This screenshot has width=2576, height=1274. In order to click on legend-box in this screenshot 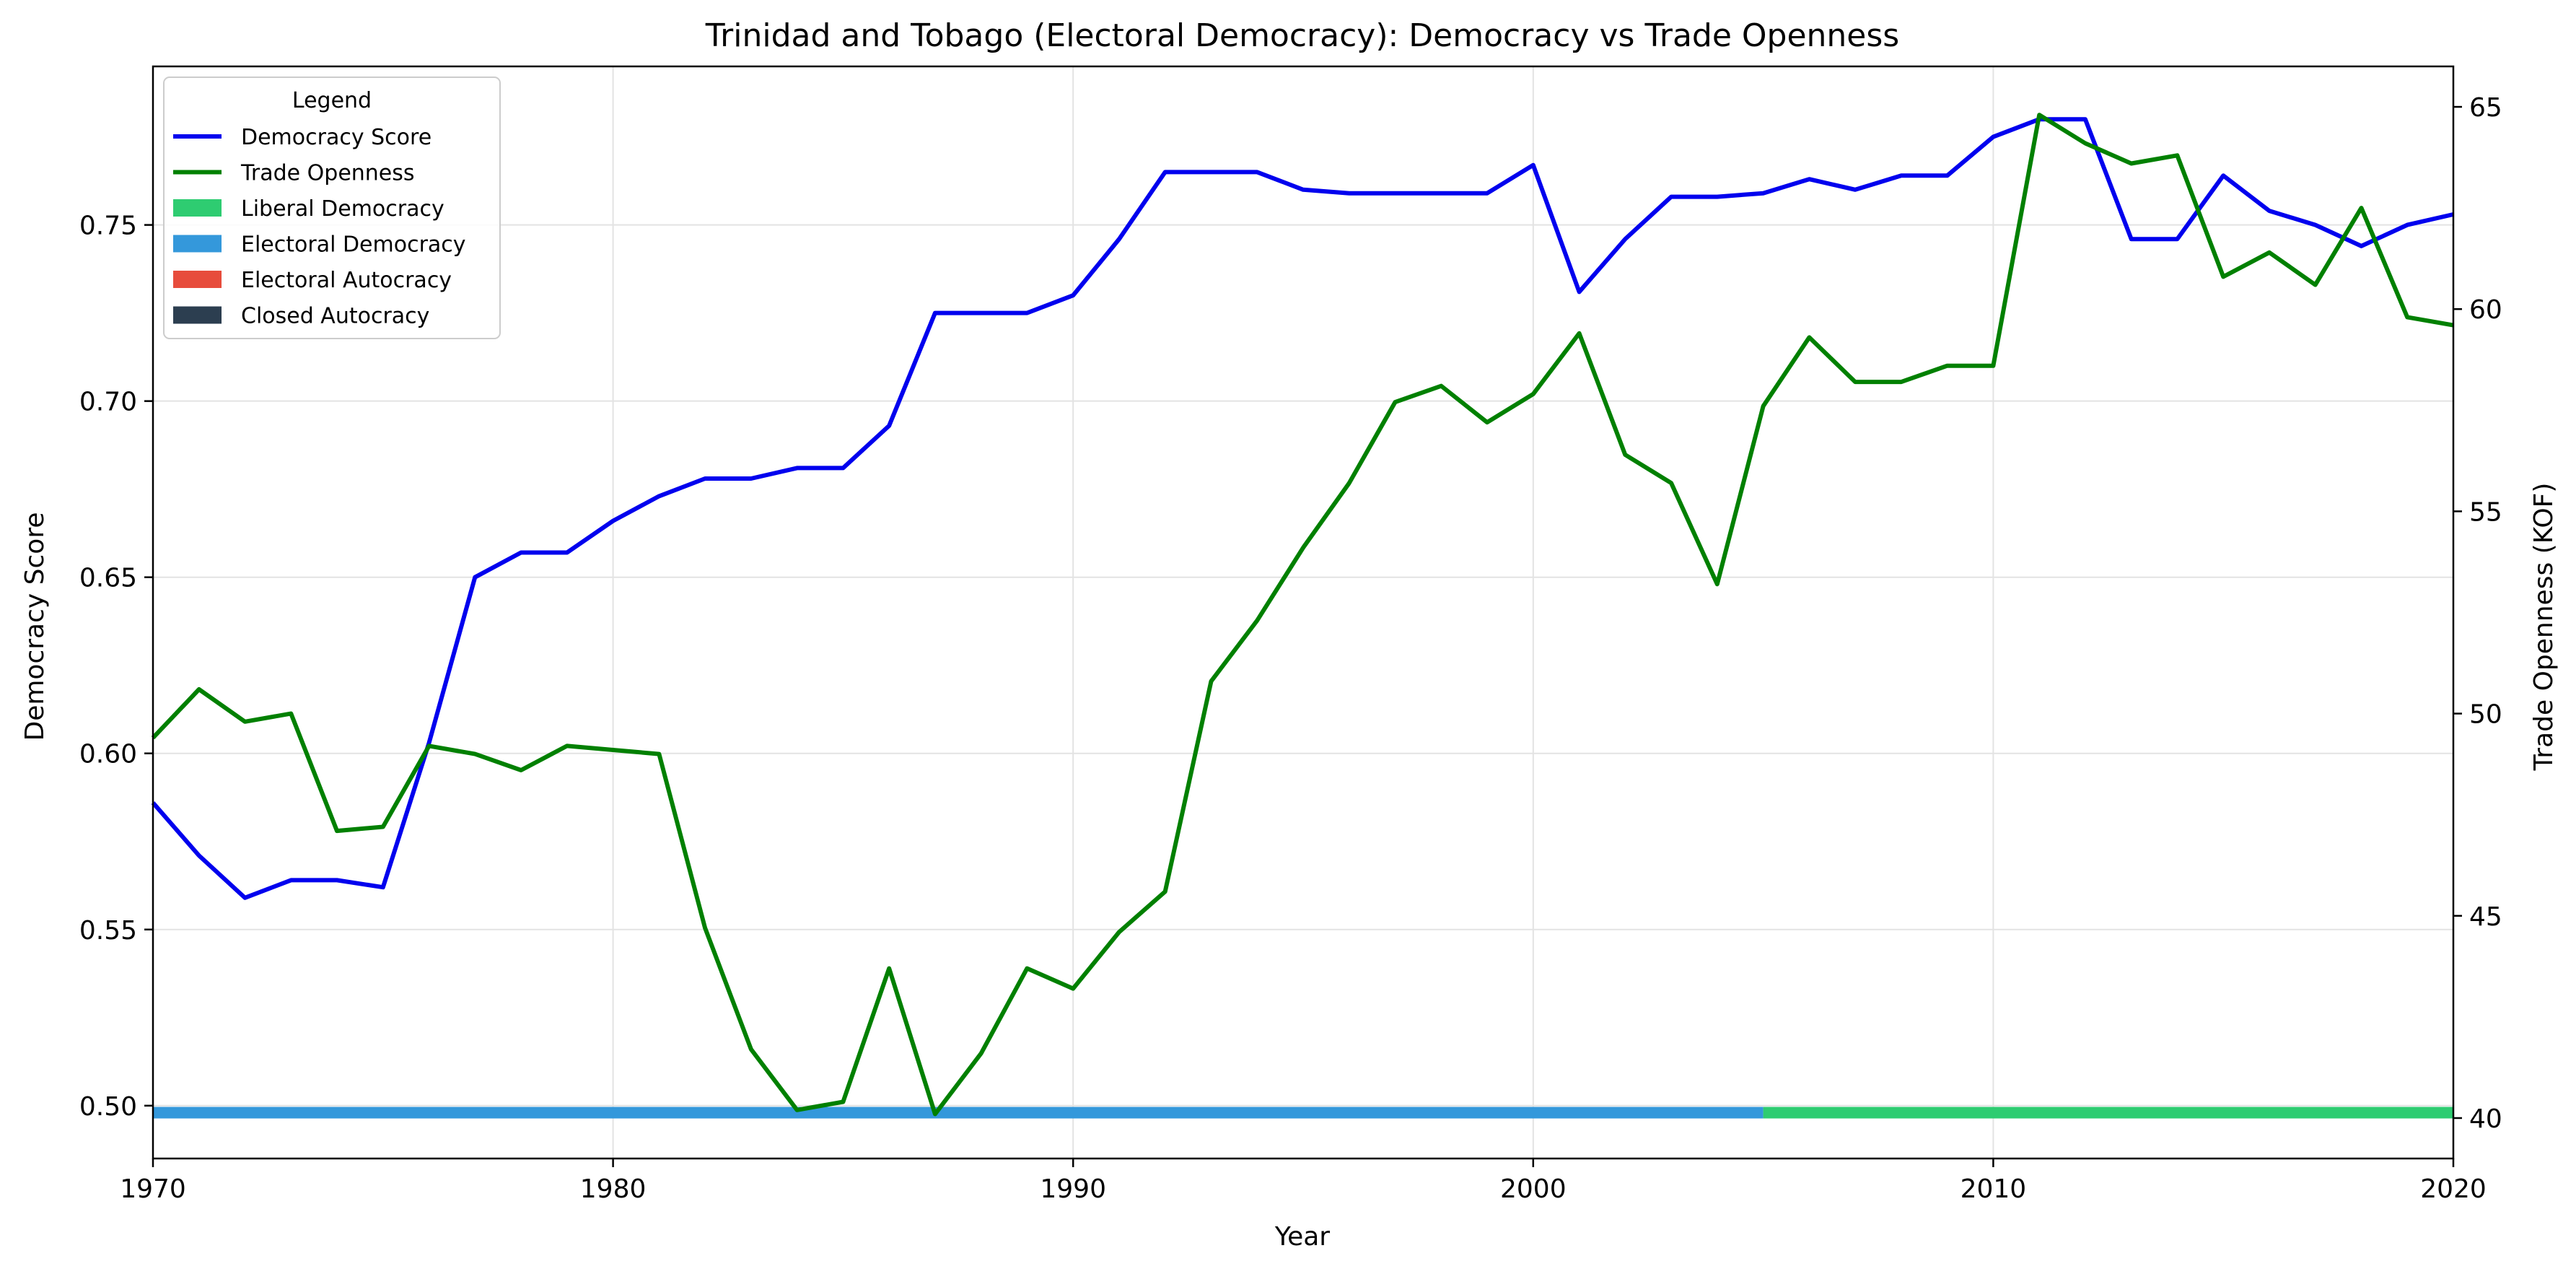, I will do `click(332, 208)`.